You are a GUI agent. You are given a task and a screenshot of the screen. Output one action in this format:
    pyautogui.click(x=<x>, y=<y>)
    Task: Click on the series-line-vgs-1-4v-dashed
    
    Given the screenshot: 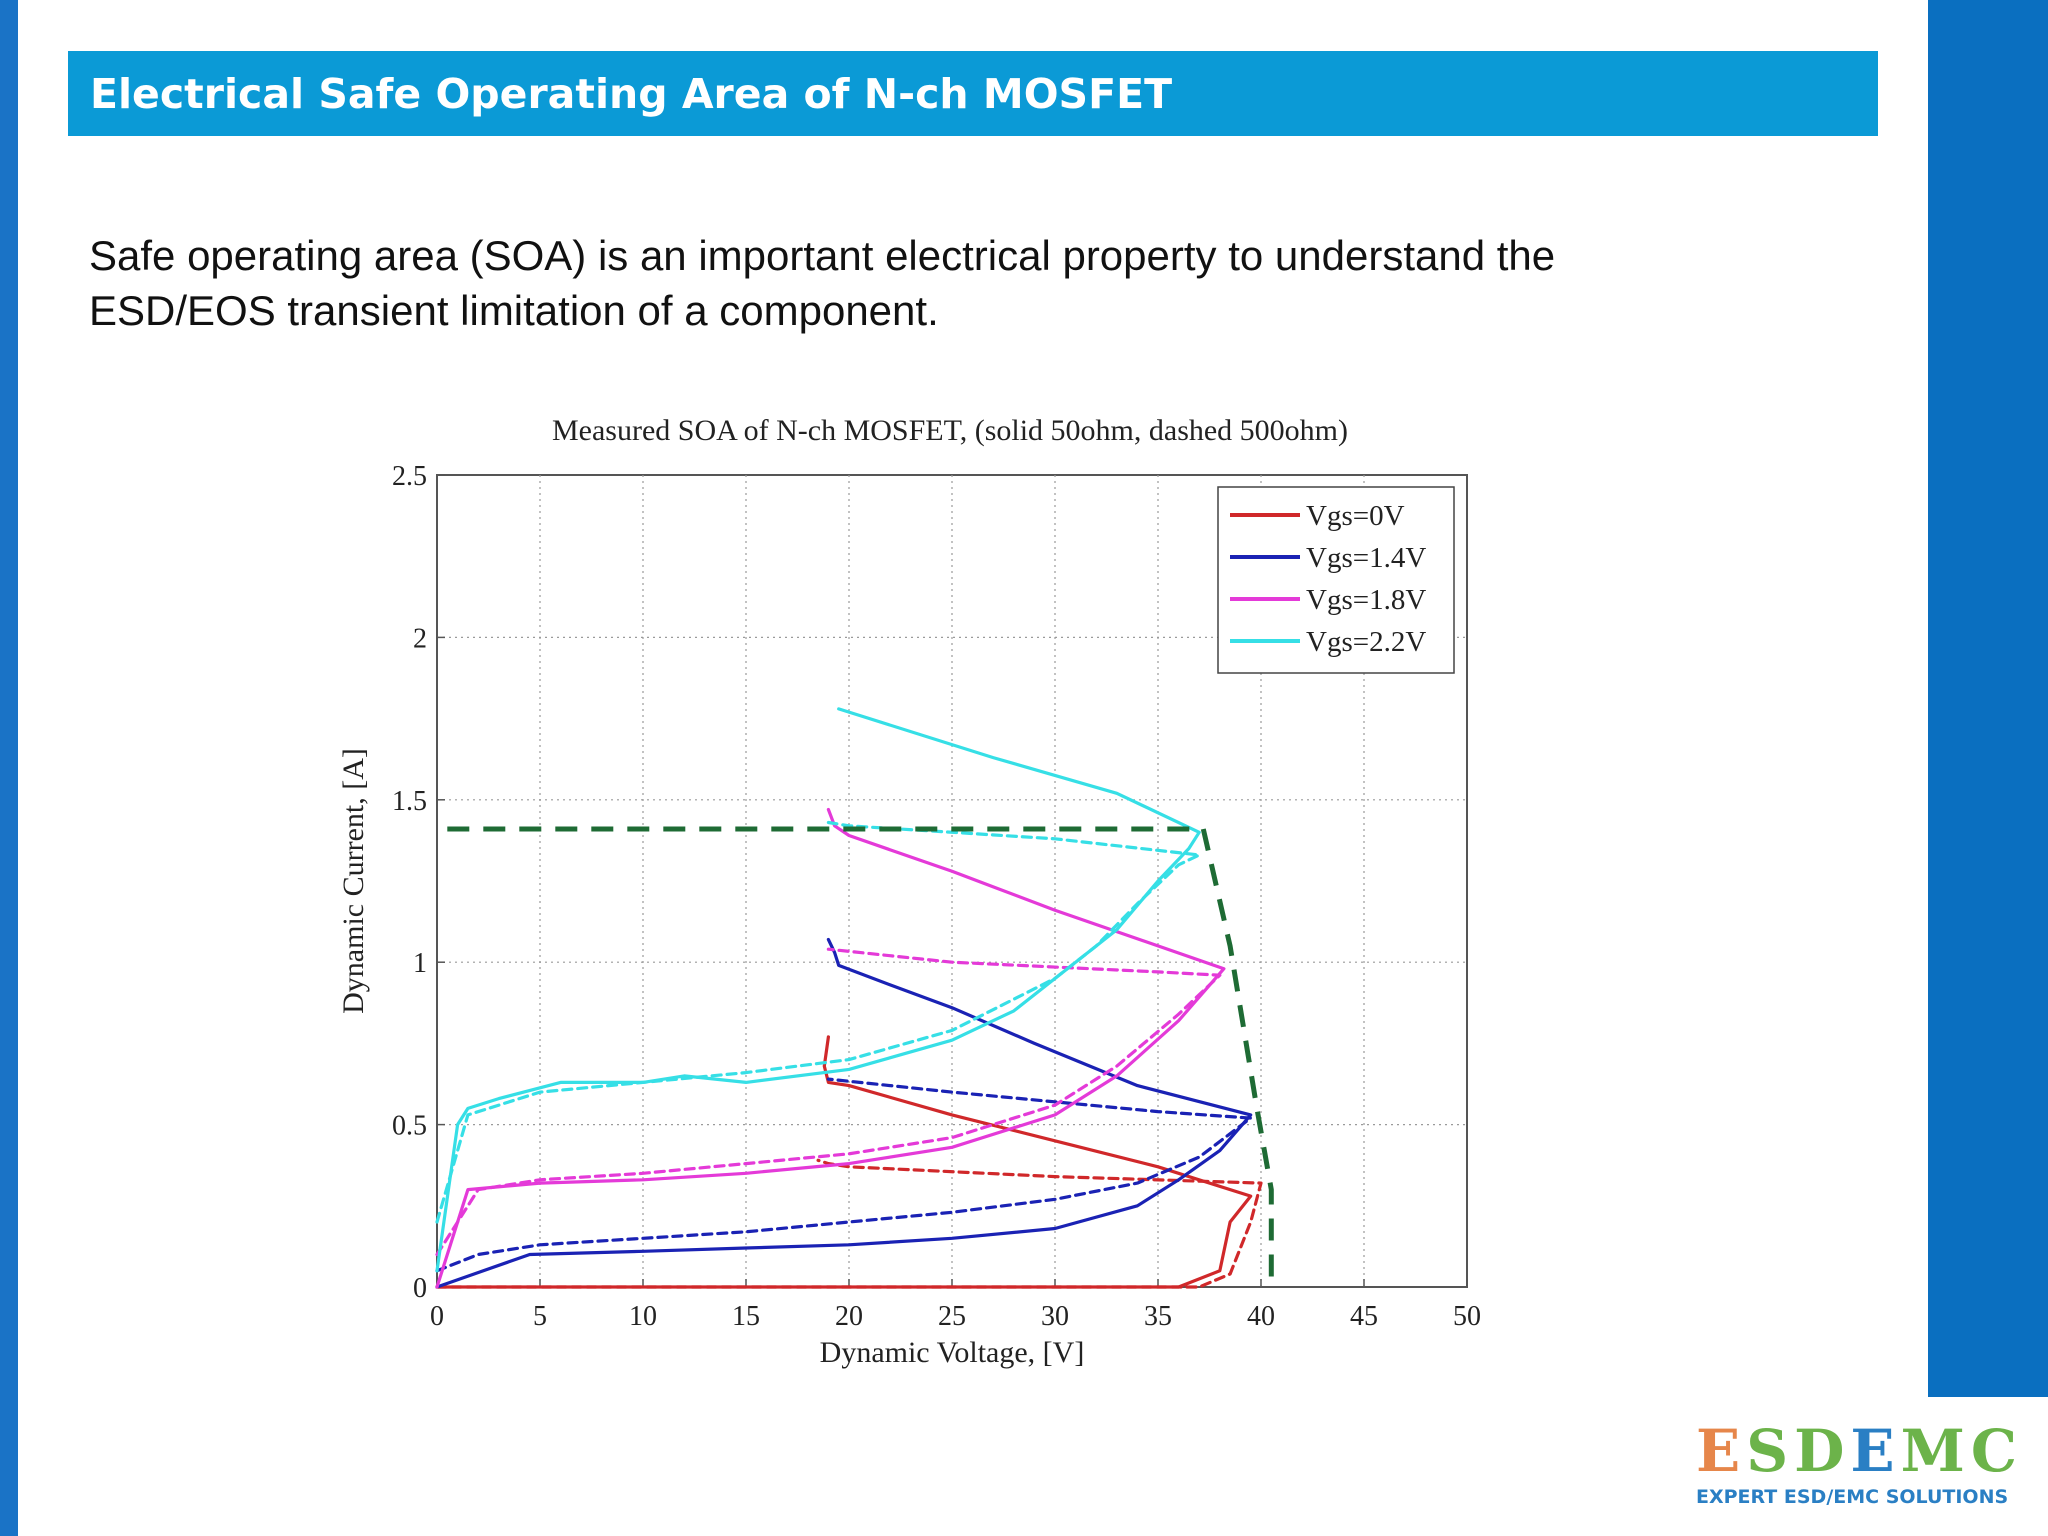 What is the action you would take?
    pyautogui.click(x=844, y=1175)
    